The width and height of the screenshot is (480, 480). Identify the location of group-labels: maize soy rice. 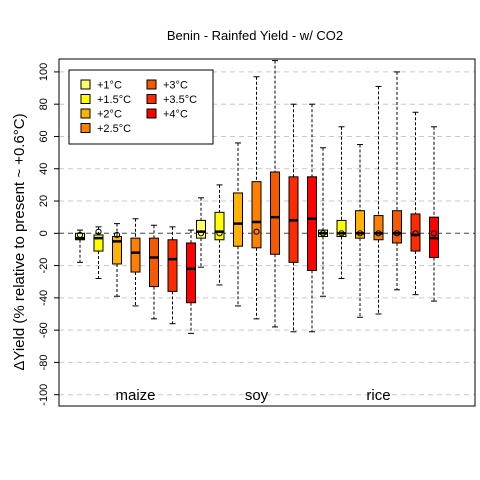
(252, 395).